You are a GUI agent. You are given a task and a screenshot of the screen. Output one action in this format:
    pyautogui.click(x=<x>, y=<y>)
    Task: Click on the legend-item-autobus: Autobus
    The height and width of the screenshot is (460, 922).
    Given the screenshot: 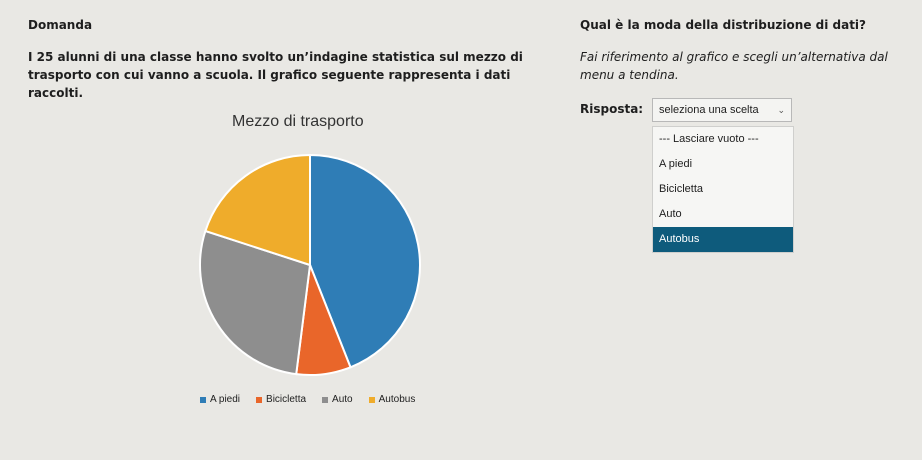 What is the action you would take?
    pyautogui.click(x=392, y=399)
    